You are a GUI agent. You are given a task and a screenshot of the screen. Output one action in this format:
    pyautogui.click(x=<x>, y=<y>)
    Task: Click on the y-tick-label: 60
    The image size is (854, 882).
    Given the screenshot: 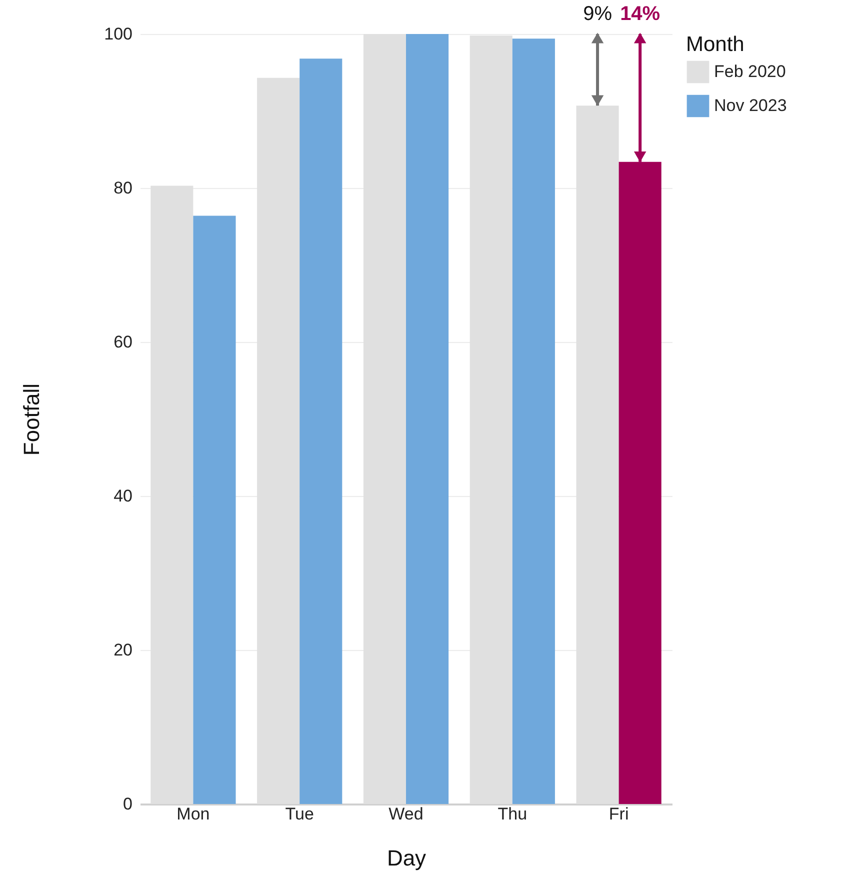 What is the action you would take?
    pyautogui.click(x=123, y=342)
    